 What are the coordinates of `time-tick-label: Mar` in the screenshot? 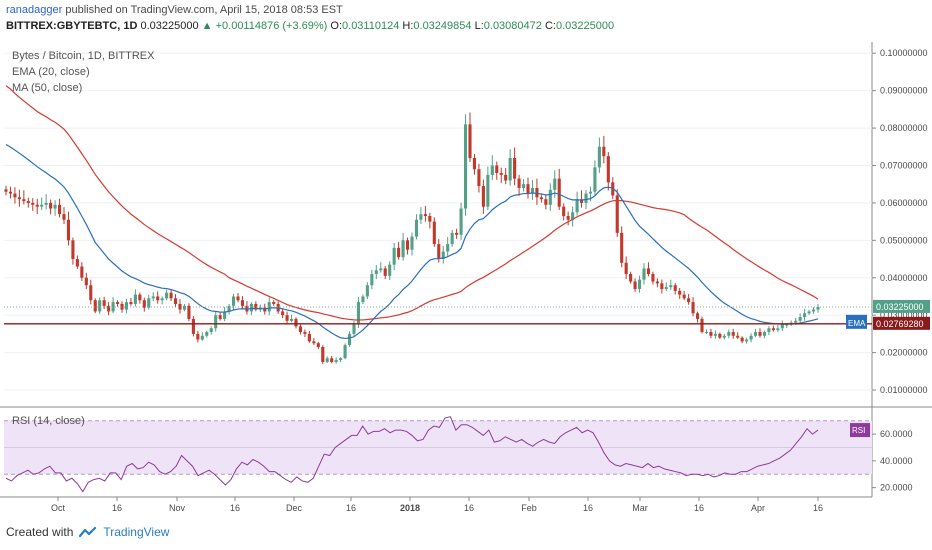 It's located at (640, 508).